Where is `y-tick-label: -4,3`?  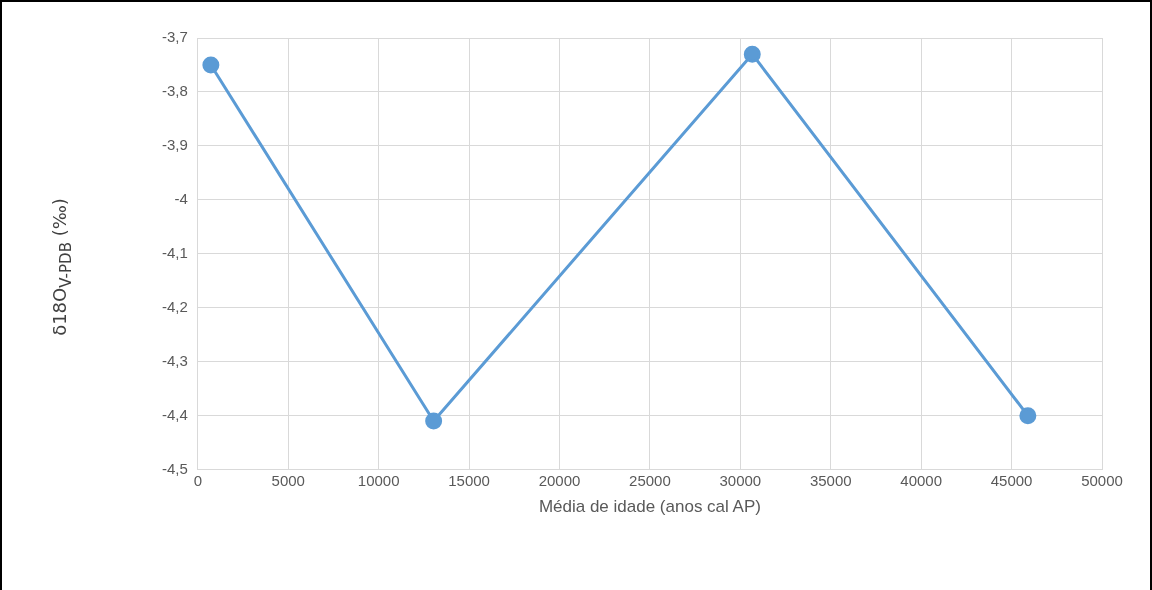 y-tick-label: -4,3 is located at coordinates (174, 360).